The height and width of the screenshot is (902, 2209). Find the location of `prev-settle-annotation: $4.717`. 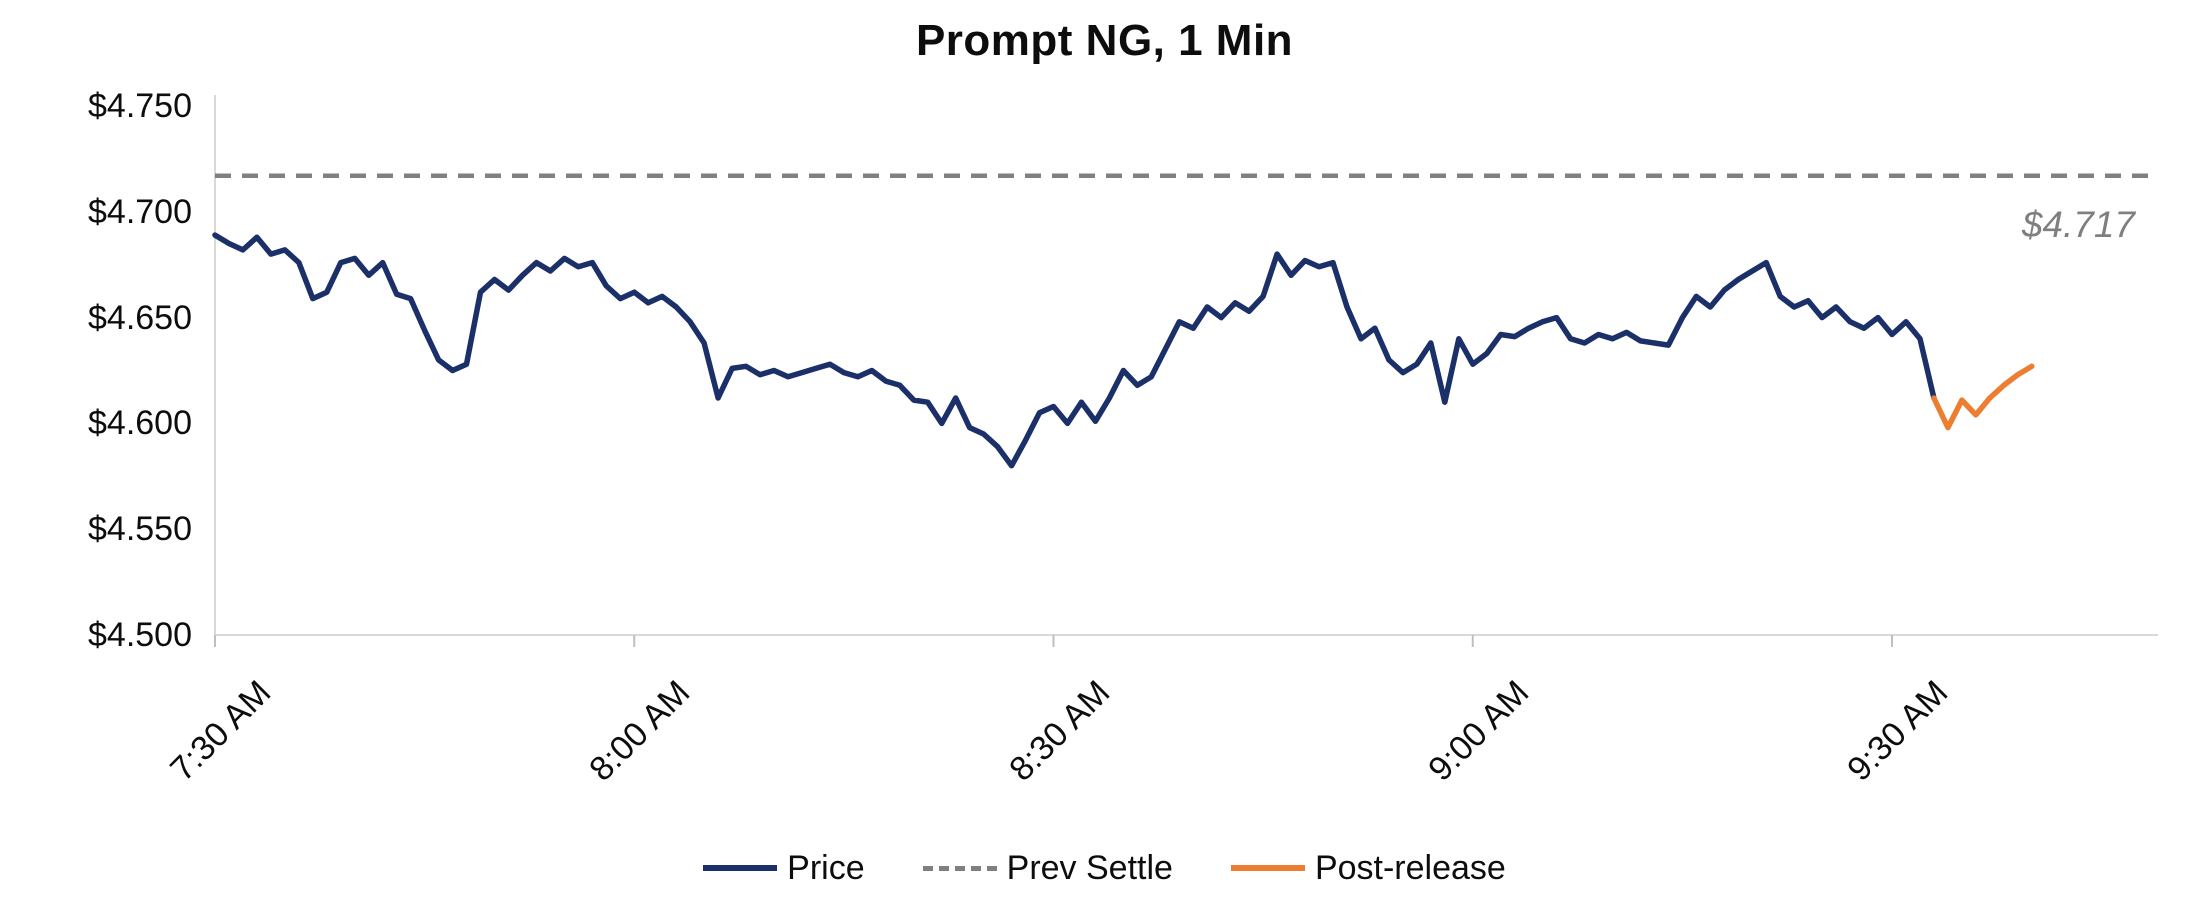

prev-settle-annotation: $4.717 is located at coordinates (2078, 224).